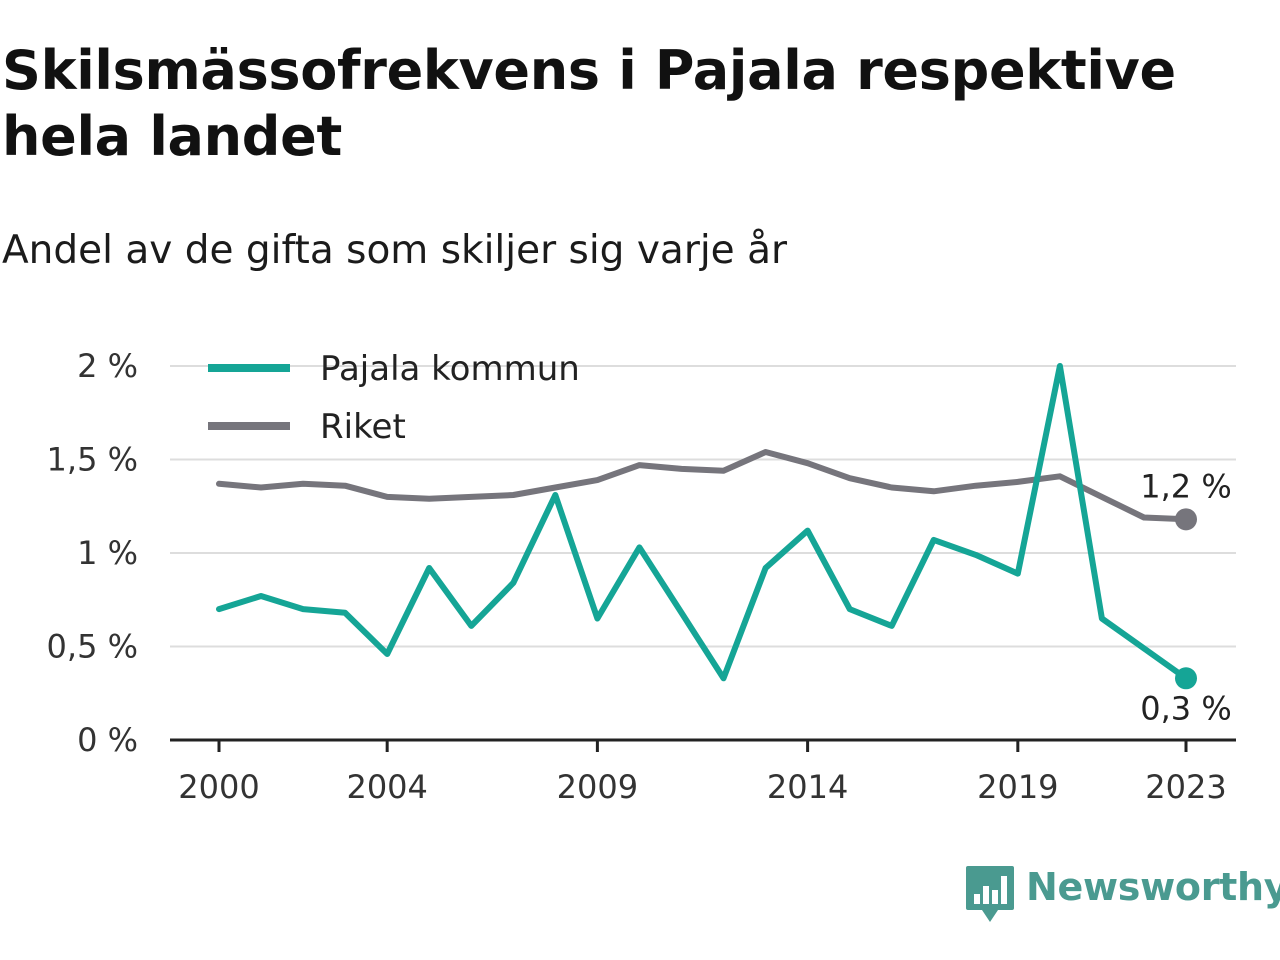 The image size is (1280, 960). Describe the element at coordinates (218, 787) in the screenshot. I see `x-tick-label: 2000` at that location.